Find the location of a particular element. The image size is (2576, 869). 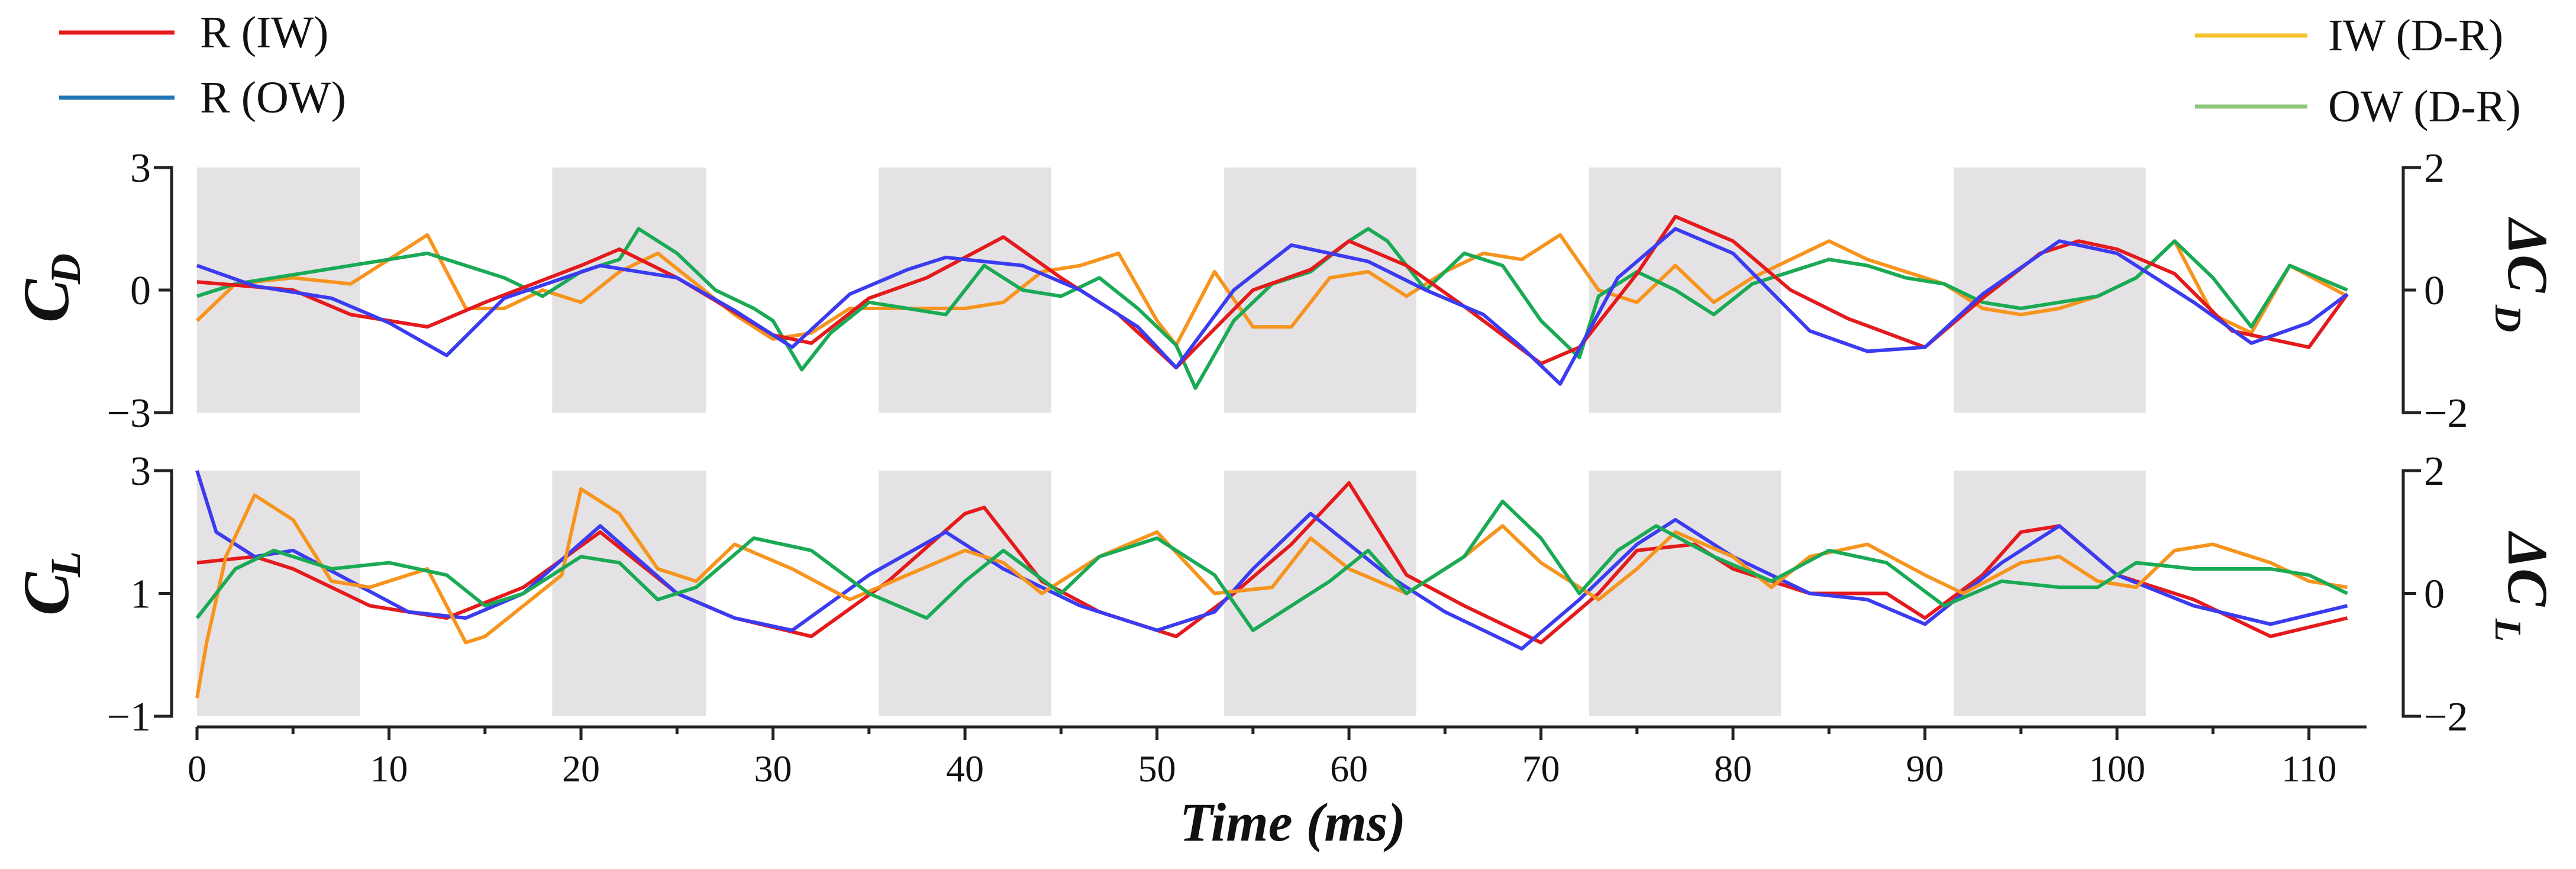

lift-y-label-sub: L is located at coordinates (65, 564).